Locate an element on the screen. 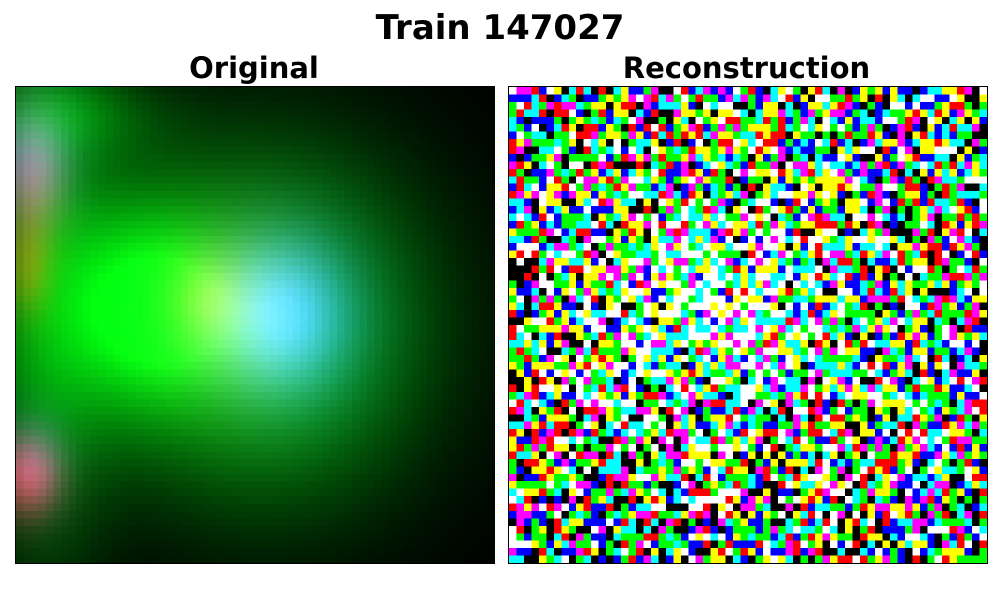  reconstruction-panel-title: Reconstruction is located at coordinates (746, 68).